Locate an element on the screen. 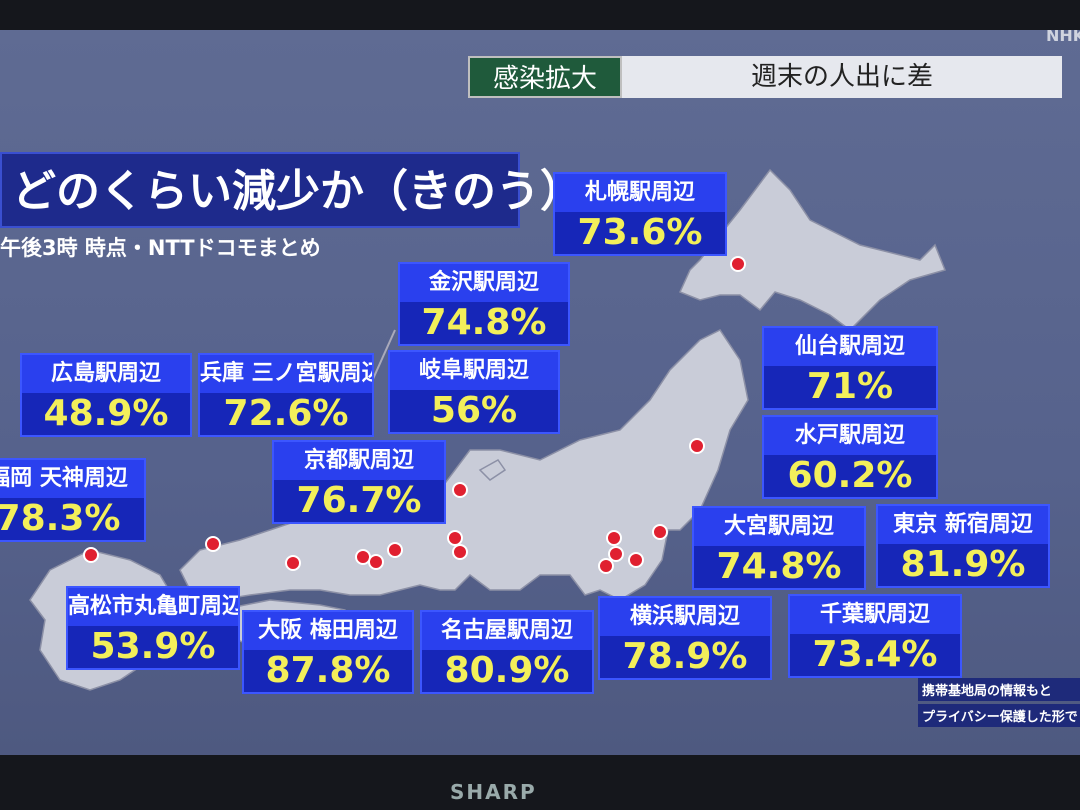  station-label: 岐阜駅周辺 56% is located at coordinates (474, 392).